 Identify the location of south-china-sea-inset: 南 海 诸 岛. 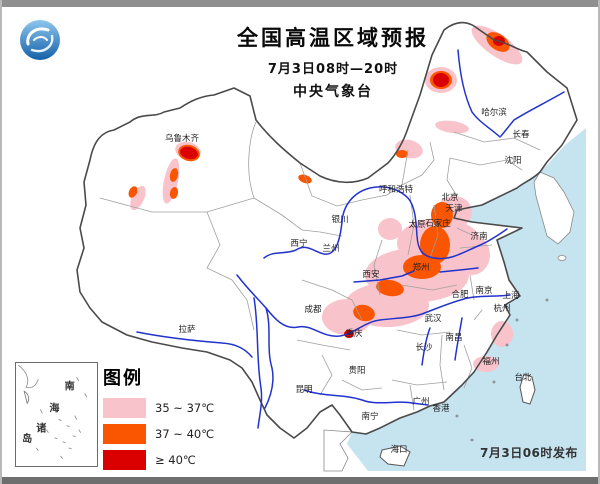
(56, 414).